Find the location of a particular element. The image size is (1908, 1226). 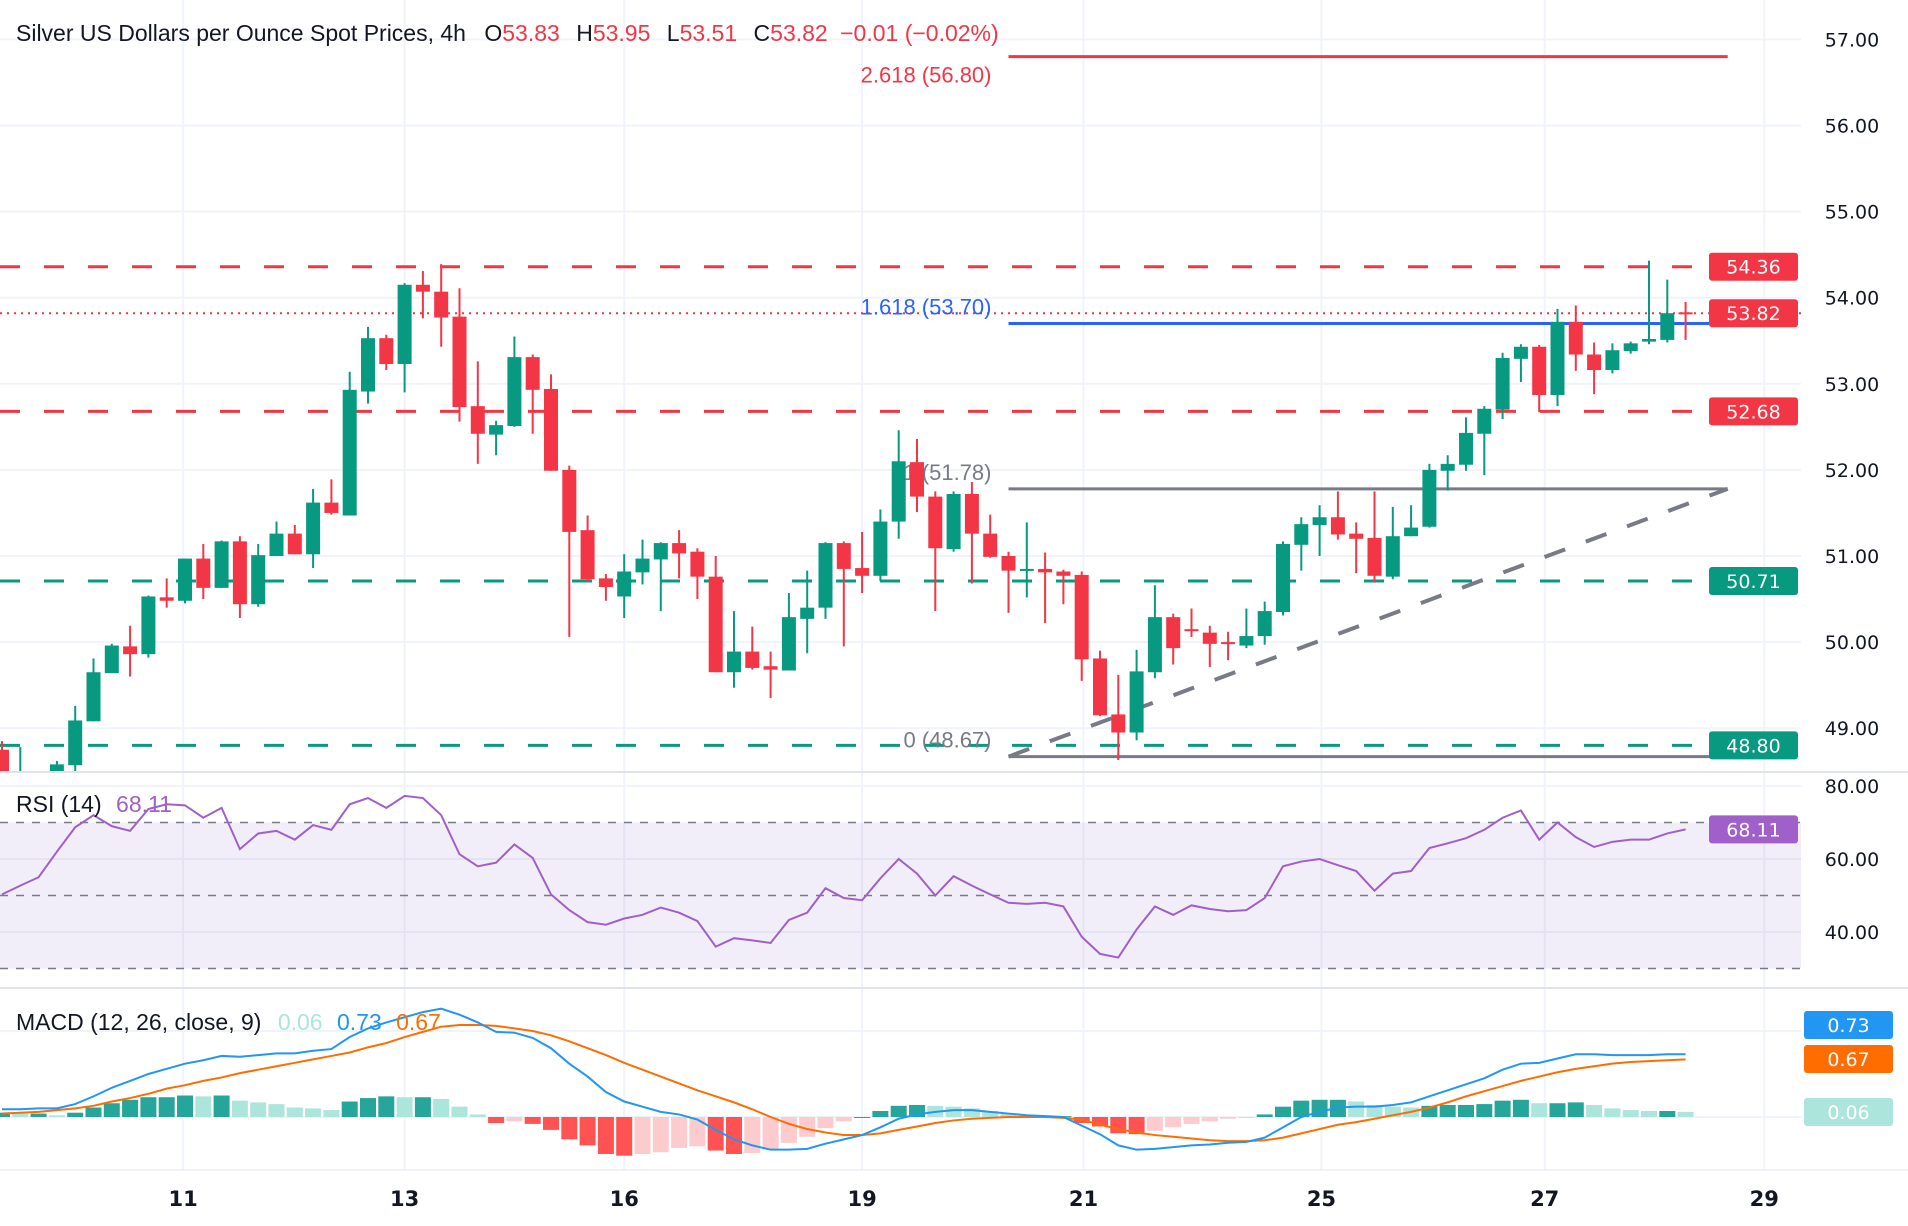

macd-pane is located at coordinates (847, 1081).